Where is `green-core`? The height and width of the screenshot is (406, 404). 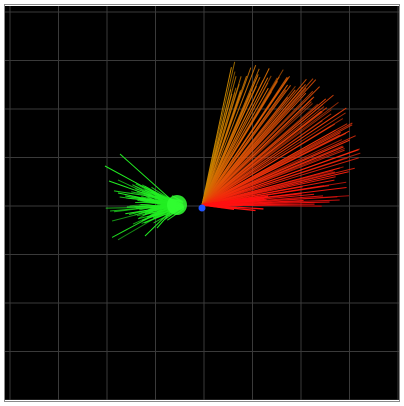 green-core is located at coordinates (177, 205).